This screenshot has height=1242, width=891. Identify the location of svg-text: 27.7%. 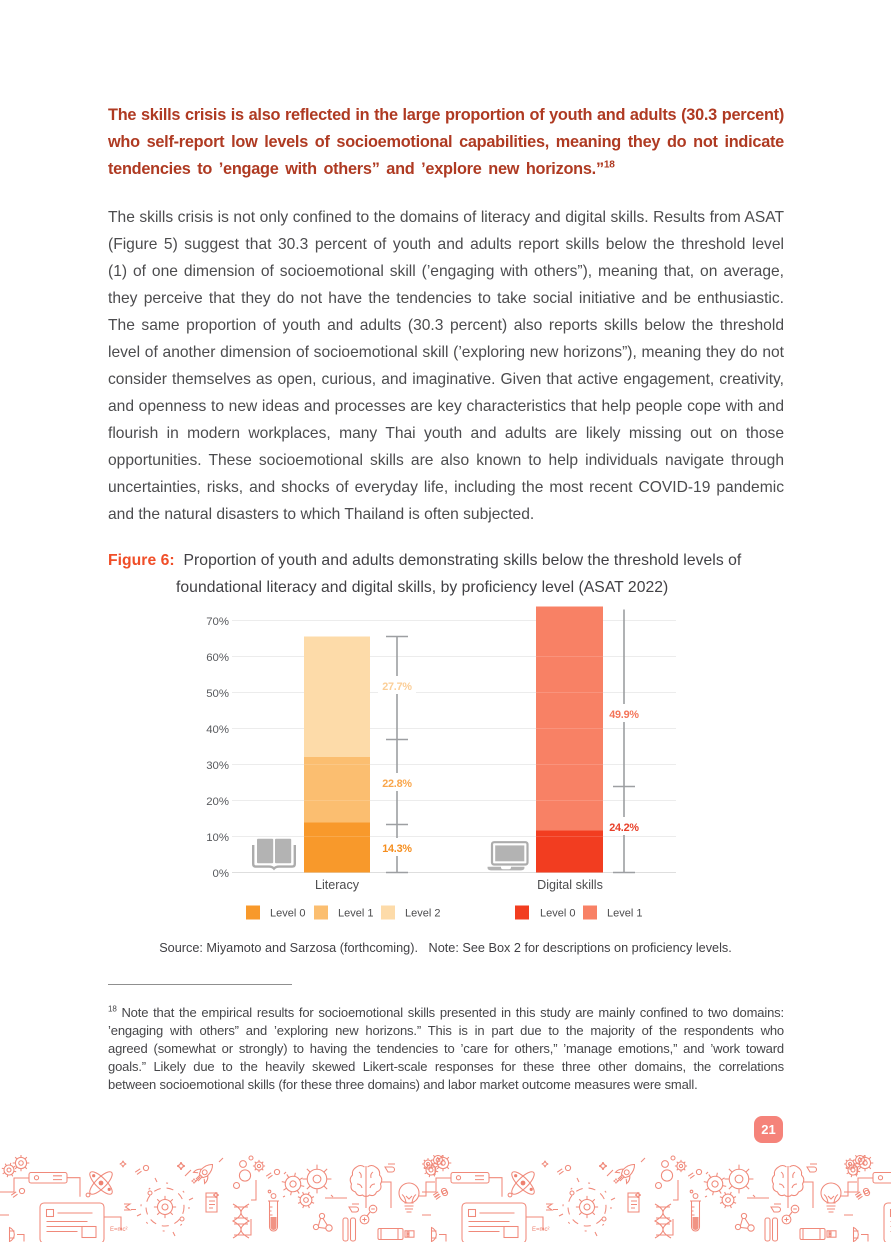
(397, 687).